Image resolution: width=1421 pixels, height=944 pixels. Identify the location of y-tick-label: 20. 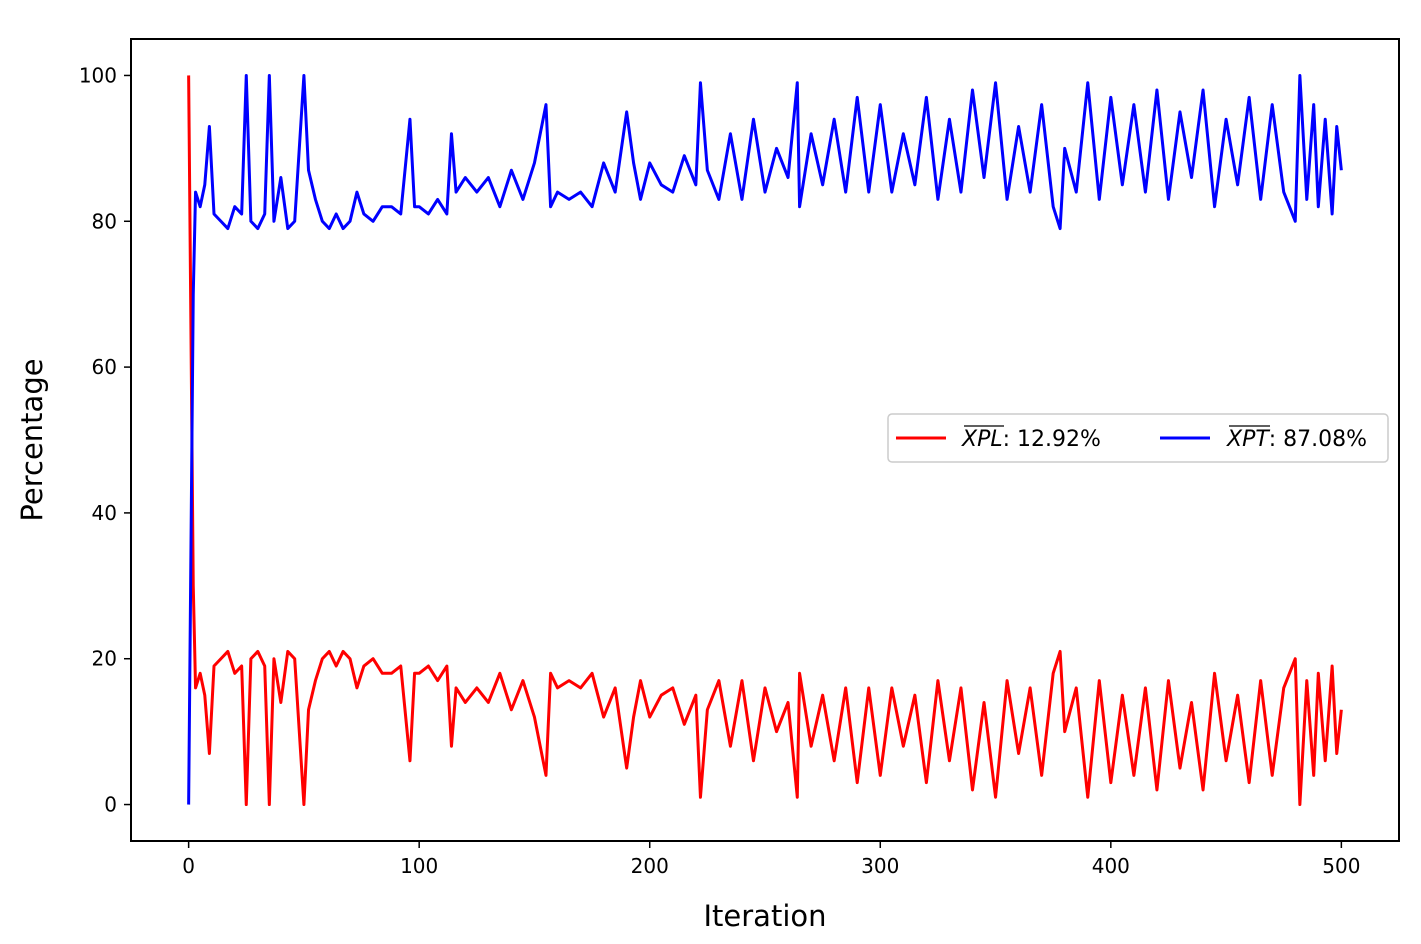
(104, 659).